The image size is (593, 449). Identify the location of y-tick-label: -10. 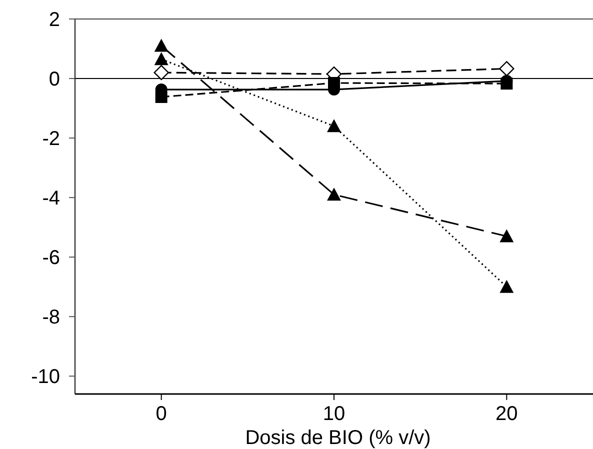
(45, 377).